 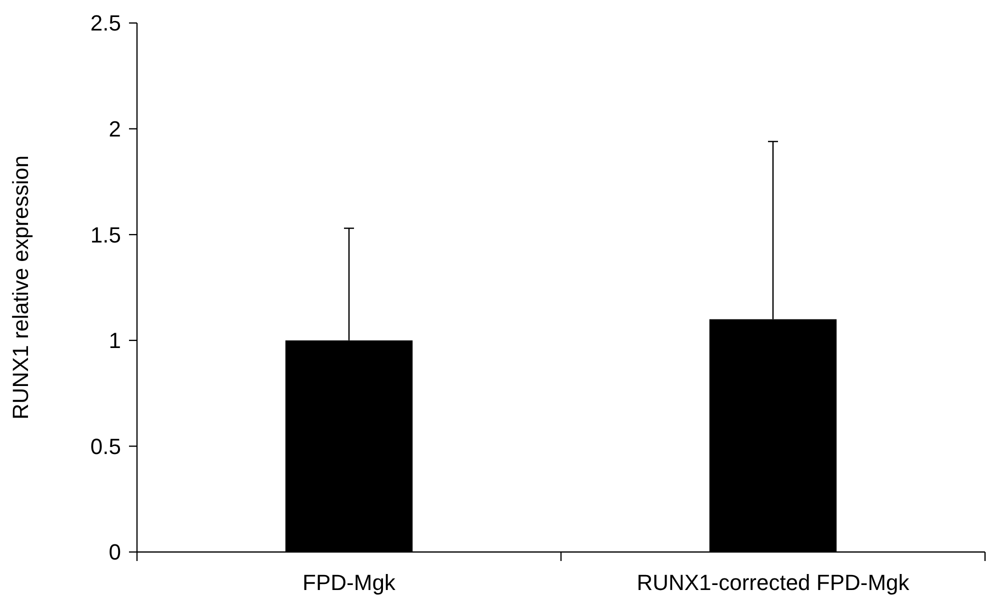 I want to click on y-tick-label: 1, so click(x=114, y=341).